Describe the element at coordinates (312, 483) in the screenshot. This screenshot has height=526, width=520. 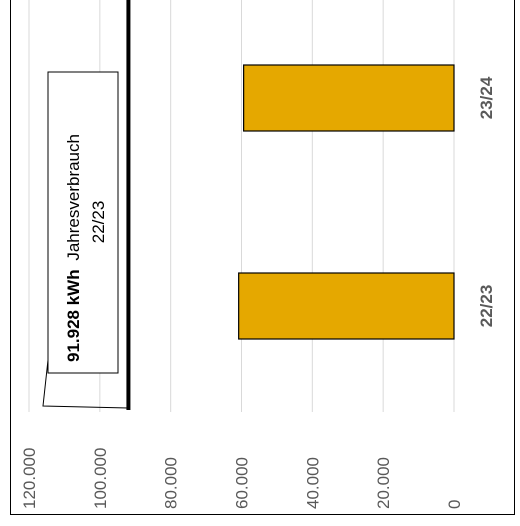
I see `tick-label: 40.000` at that location.